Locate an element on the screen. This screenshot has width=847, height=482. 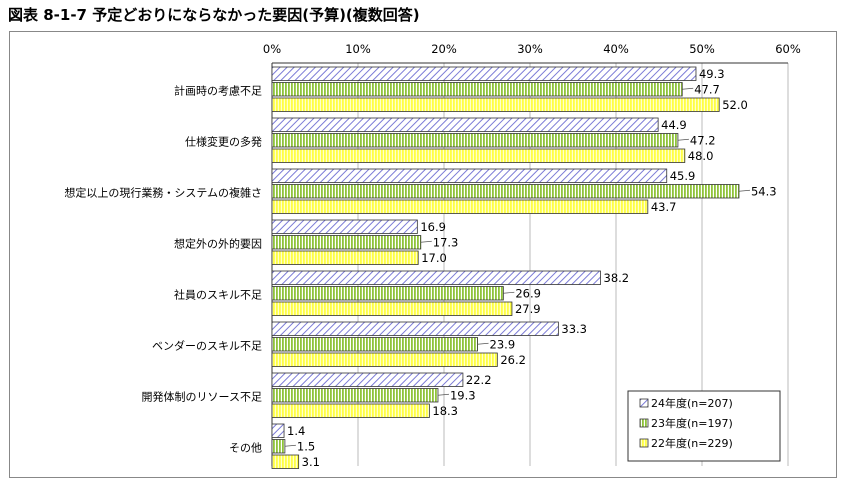
value-label: 3.1 is located at coordinates (311, 462).